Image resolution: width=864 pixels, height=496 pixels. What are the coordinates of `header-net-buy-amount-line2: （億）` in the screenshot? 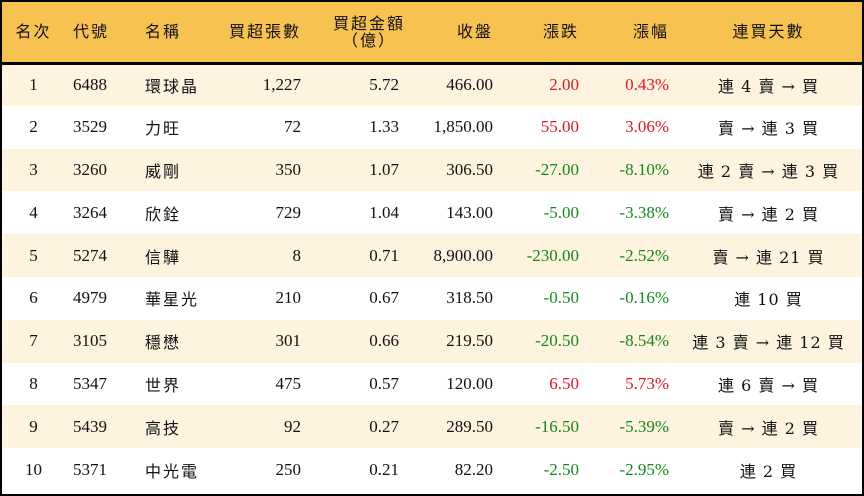 It's located at (368, 40).